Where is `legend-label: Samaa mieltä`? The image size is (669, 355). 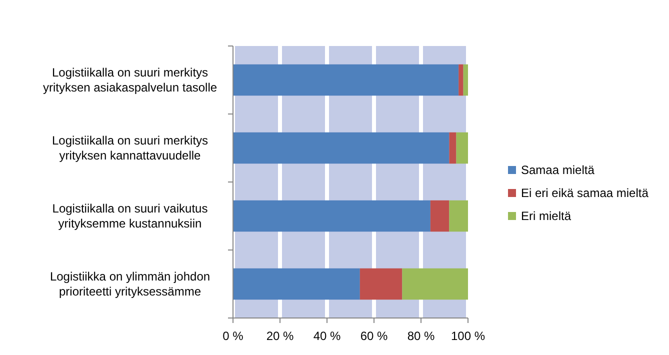
legend-label: Samaa mieltä is located at coordinates (558, 170).